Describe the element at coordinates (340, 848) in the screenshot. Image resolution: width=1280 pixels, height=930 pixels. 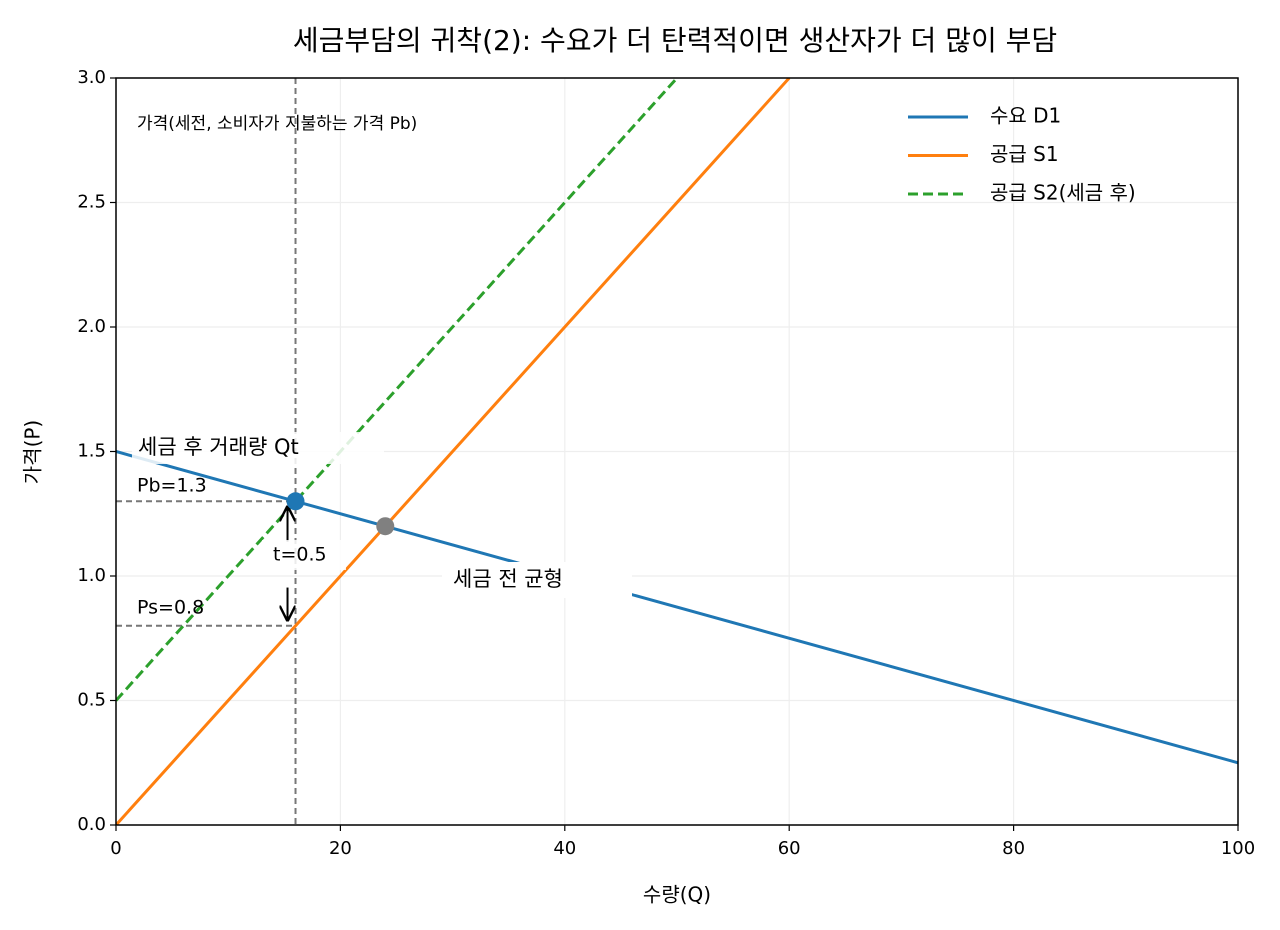
I see `x-tick-label: 20` at that location.